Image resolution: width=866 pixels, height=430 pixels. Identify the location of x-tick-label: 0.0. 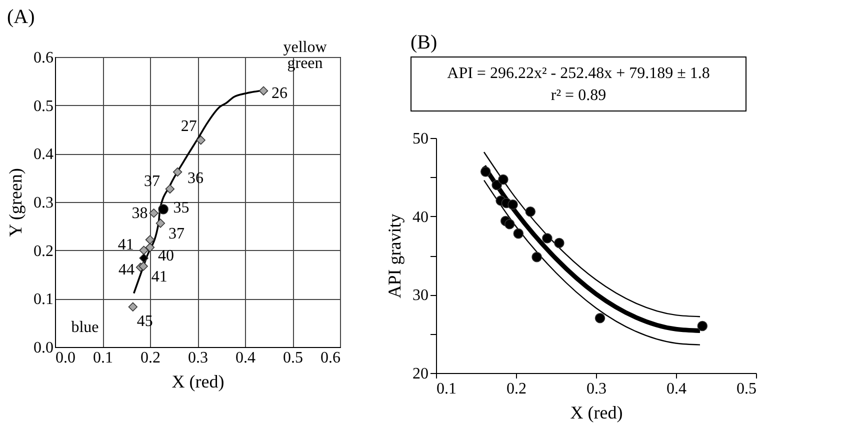
(66, 358).